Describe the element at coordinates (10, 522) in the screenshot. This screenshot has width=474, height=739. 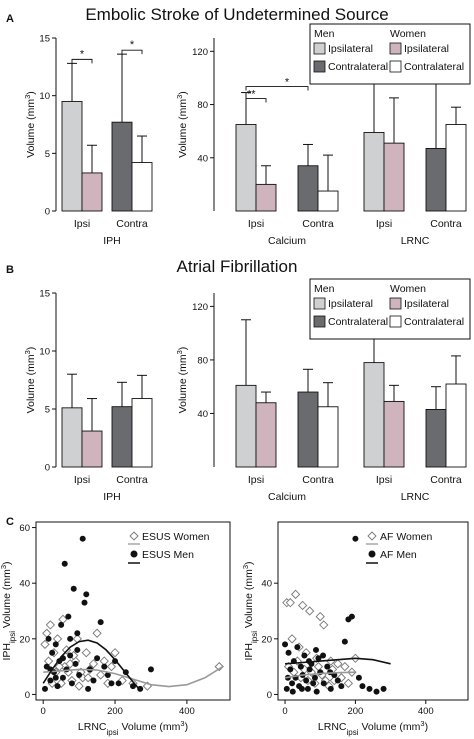
I see `panel-c-letter: C` at that location.